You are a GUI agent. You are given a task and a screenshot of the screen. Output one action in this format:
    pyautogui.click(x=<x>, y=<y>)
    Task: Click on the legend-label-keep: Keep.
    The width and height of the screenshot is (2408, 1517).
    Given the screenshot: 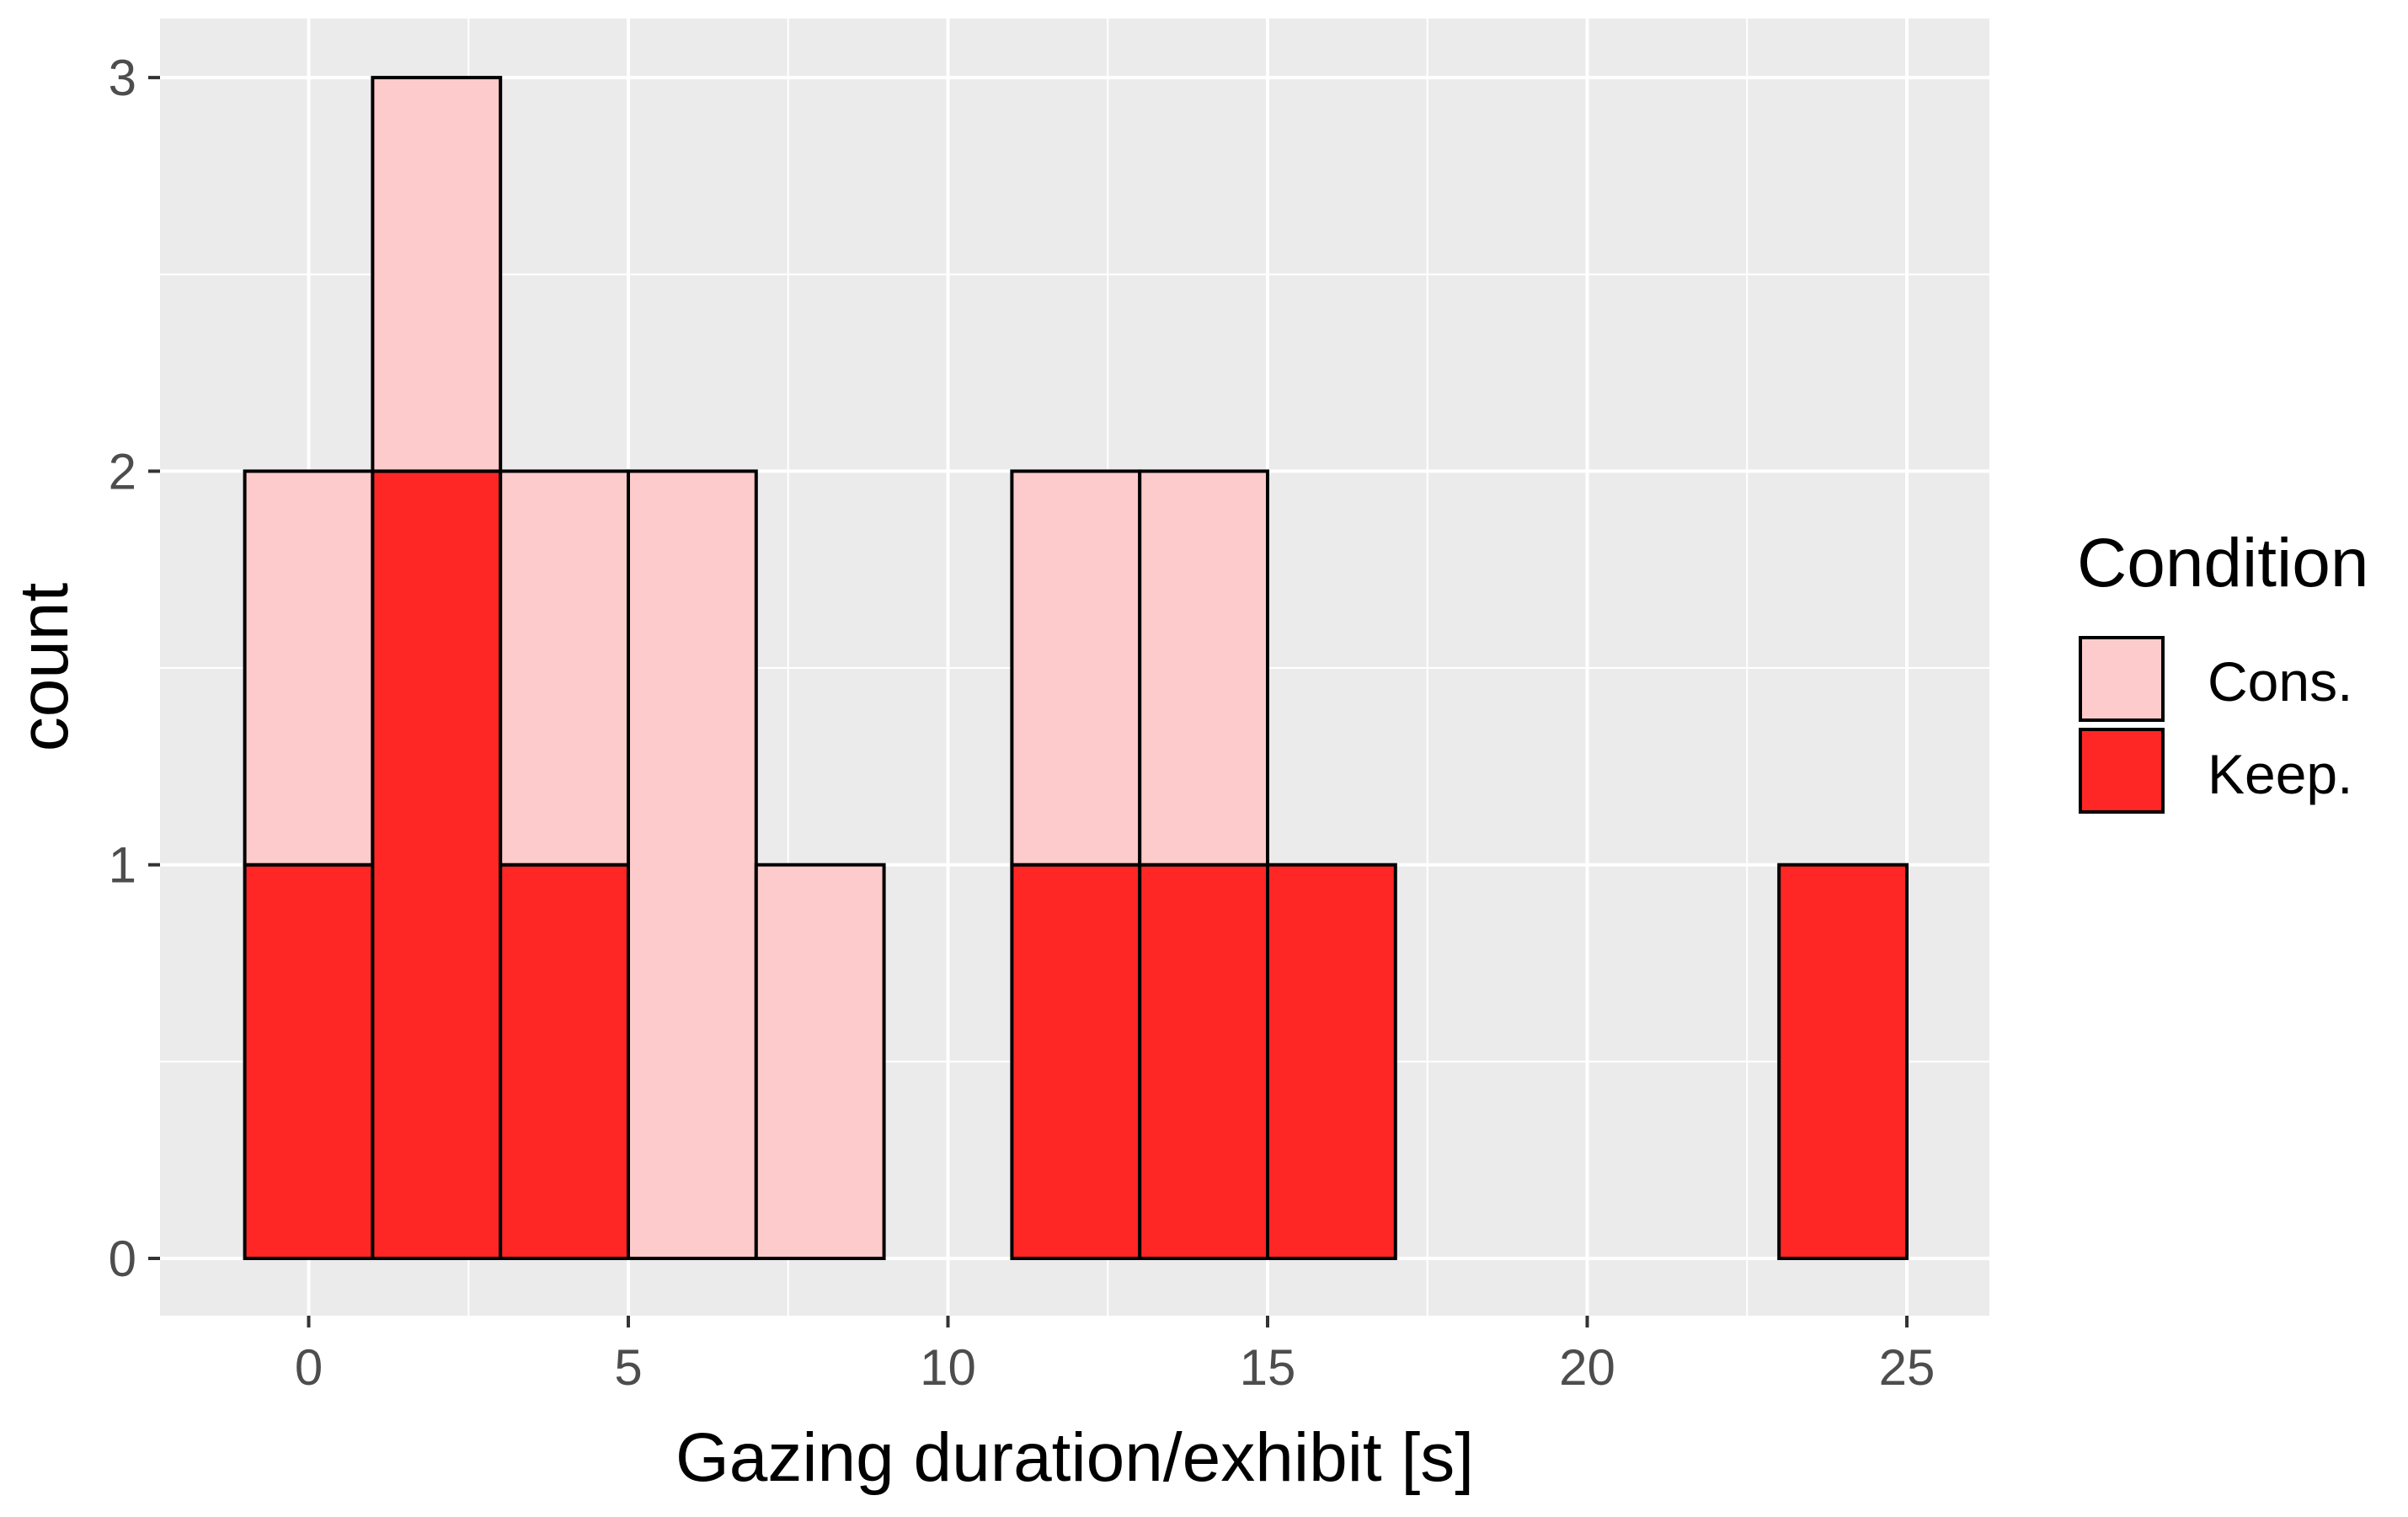 What is the action you would take?
    pyautogui.click(x=2280, y=774)
    